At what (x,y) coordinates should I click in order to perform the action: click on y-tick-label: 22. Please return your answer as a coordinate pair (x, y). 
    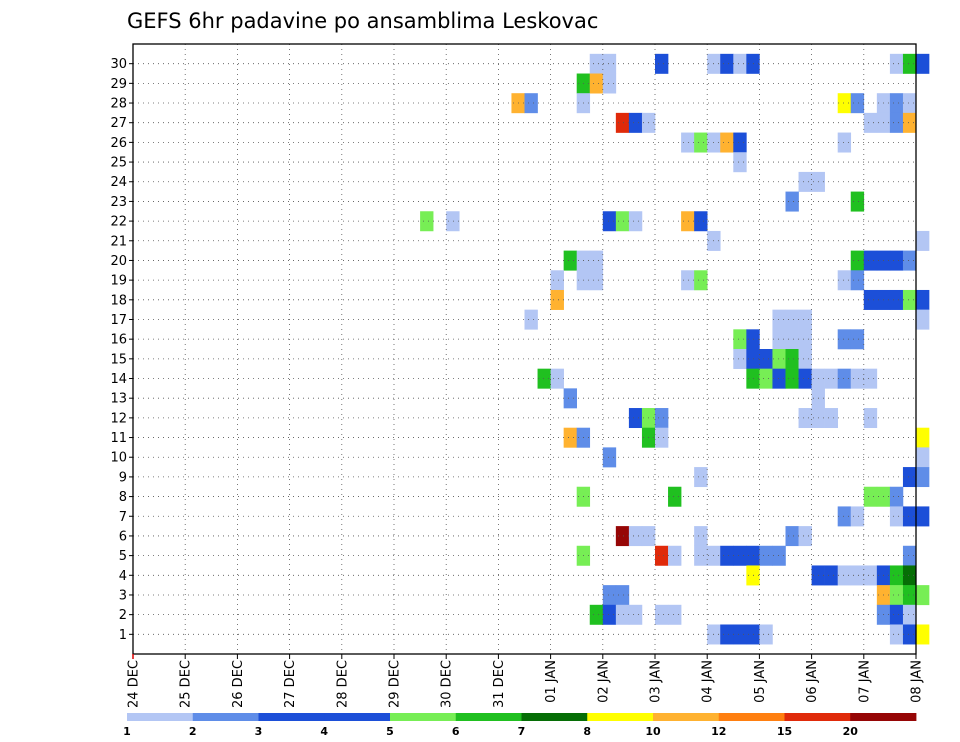
    Looking at the image, I should click on (118, 222).